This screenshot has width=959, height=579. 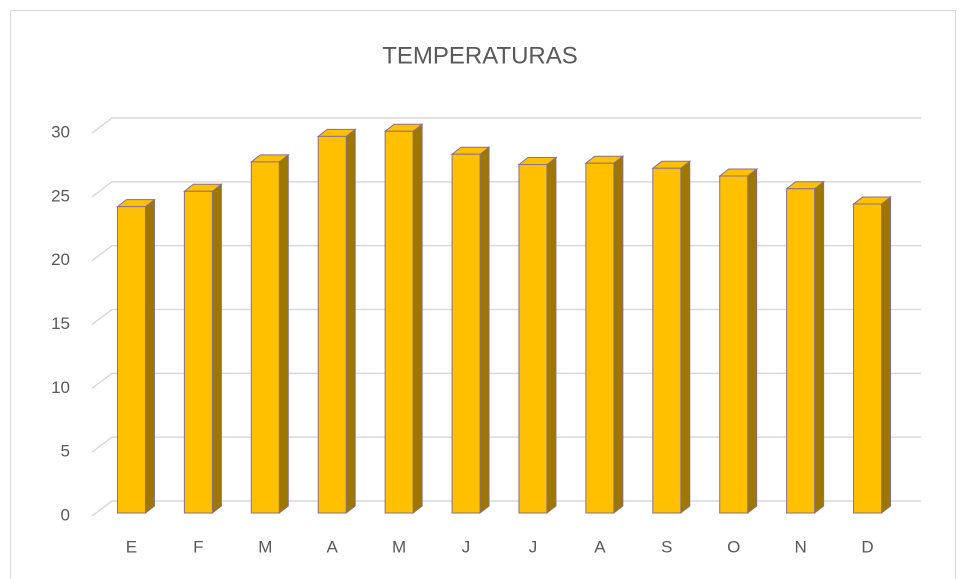 I want to click on chart-title: TEMPERATURAS, so click(x=480, y=55).